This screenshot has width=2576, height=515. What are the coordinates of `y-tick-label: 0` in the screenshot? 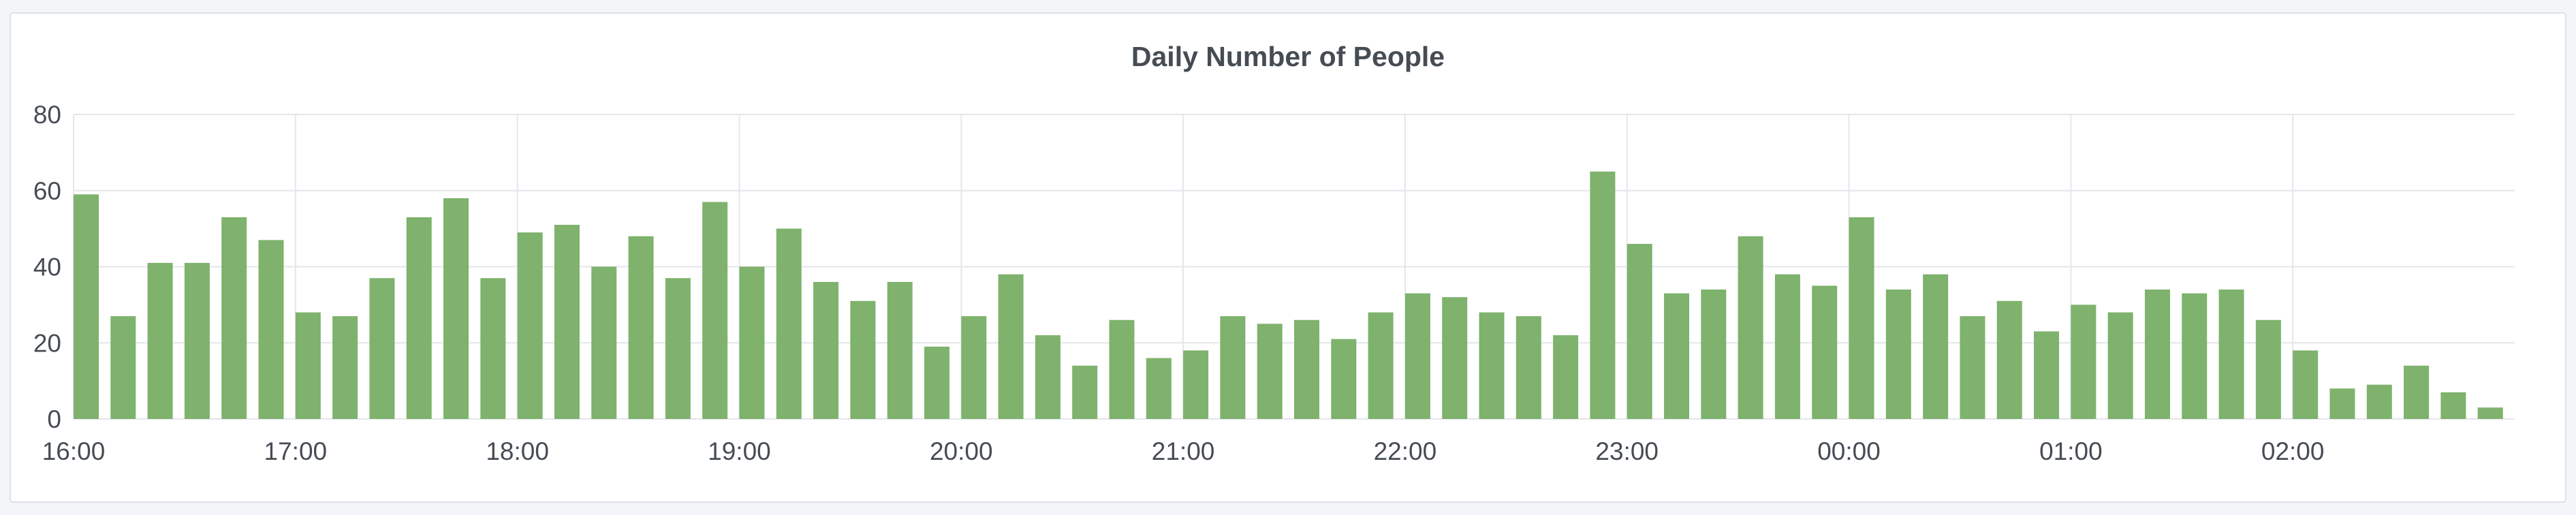 It's located at (54, 419).